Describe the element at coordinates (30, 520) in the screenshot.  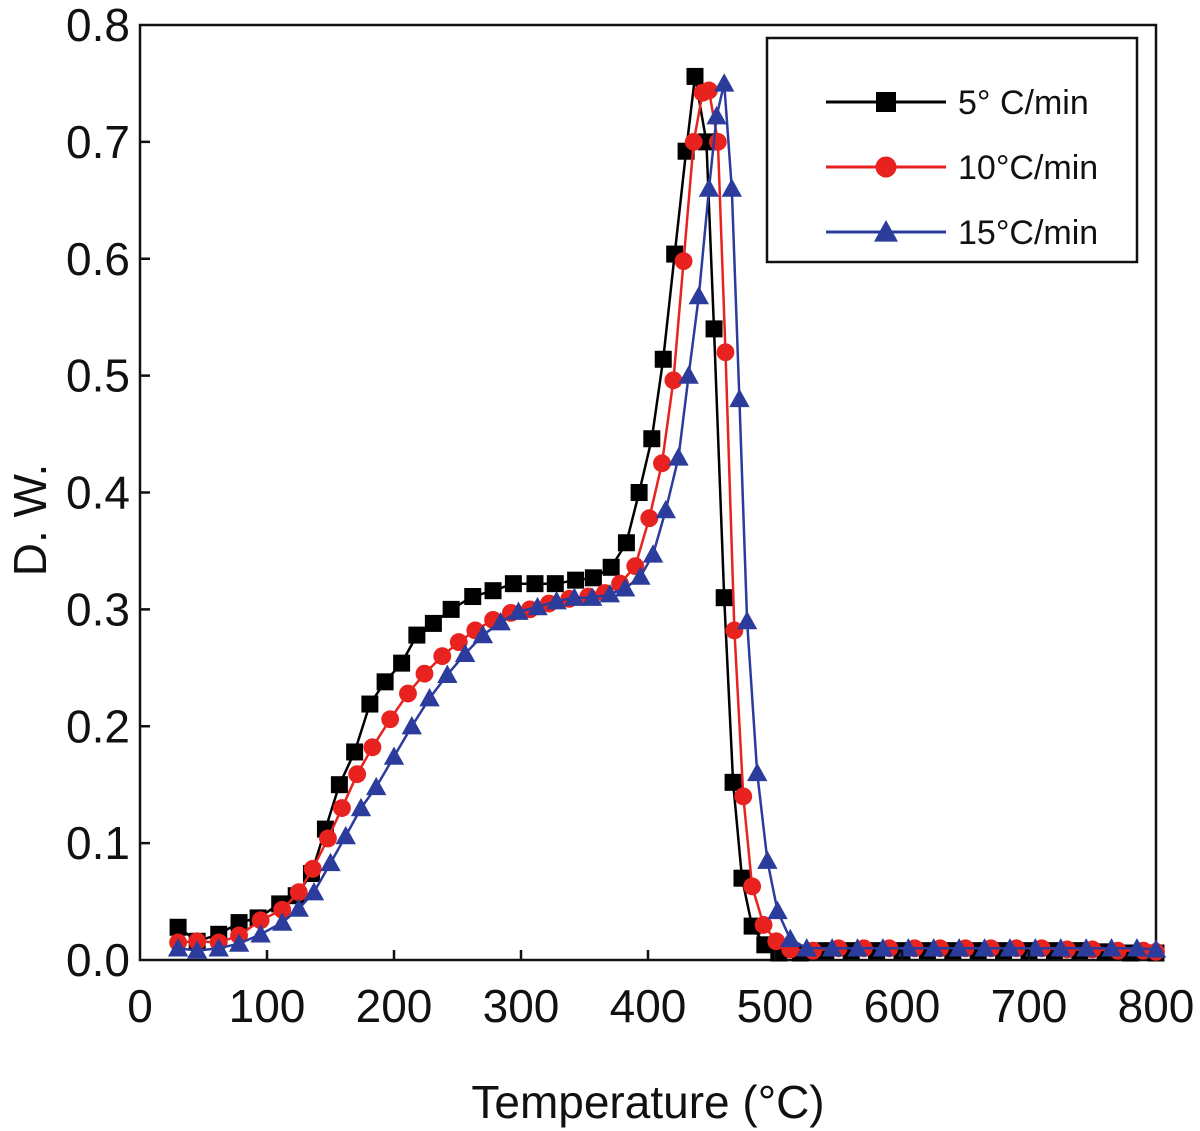
I see `y-axis-title: D. W.` at that location.